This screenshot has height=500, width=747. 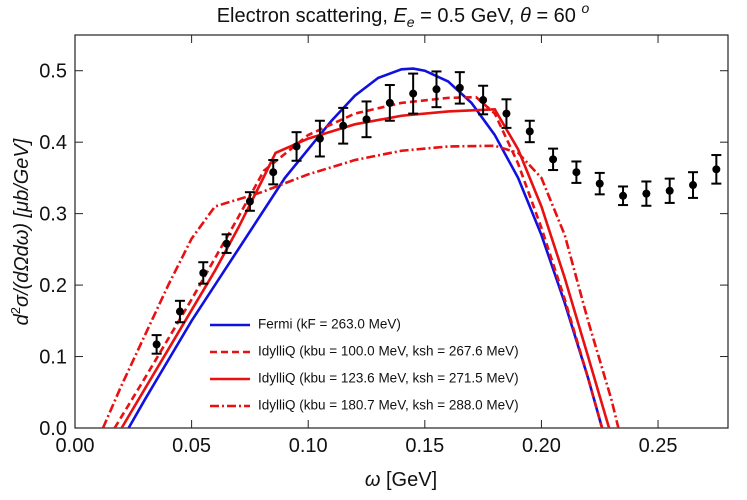 I want to click on x-tick-label: 0.00, so click(x=75, y=446).